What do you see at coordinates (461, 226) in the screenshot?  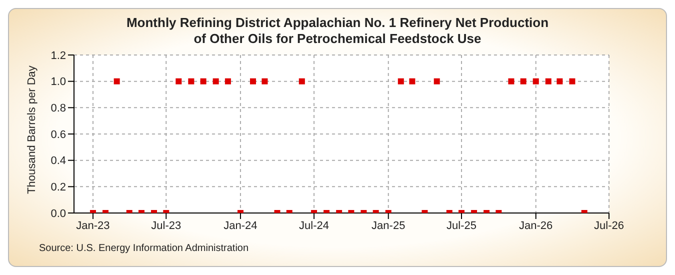 I see `x-tick-label: Jul-25` at bounding box center [461, 226].